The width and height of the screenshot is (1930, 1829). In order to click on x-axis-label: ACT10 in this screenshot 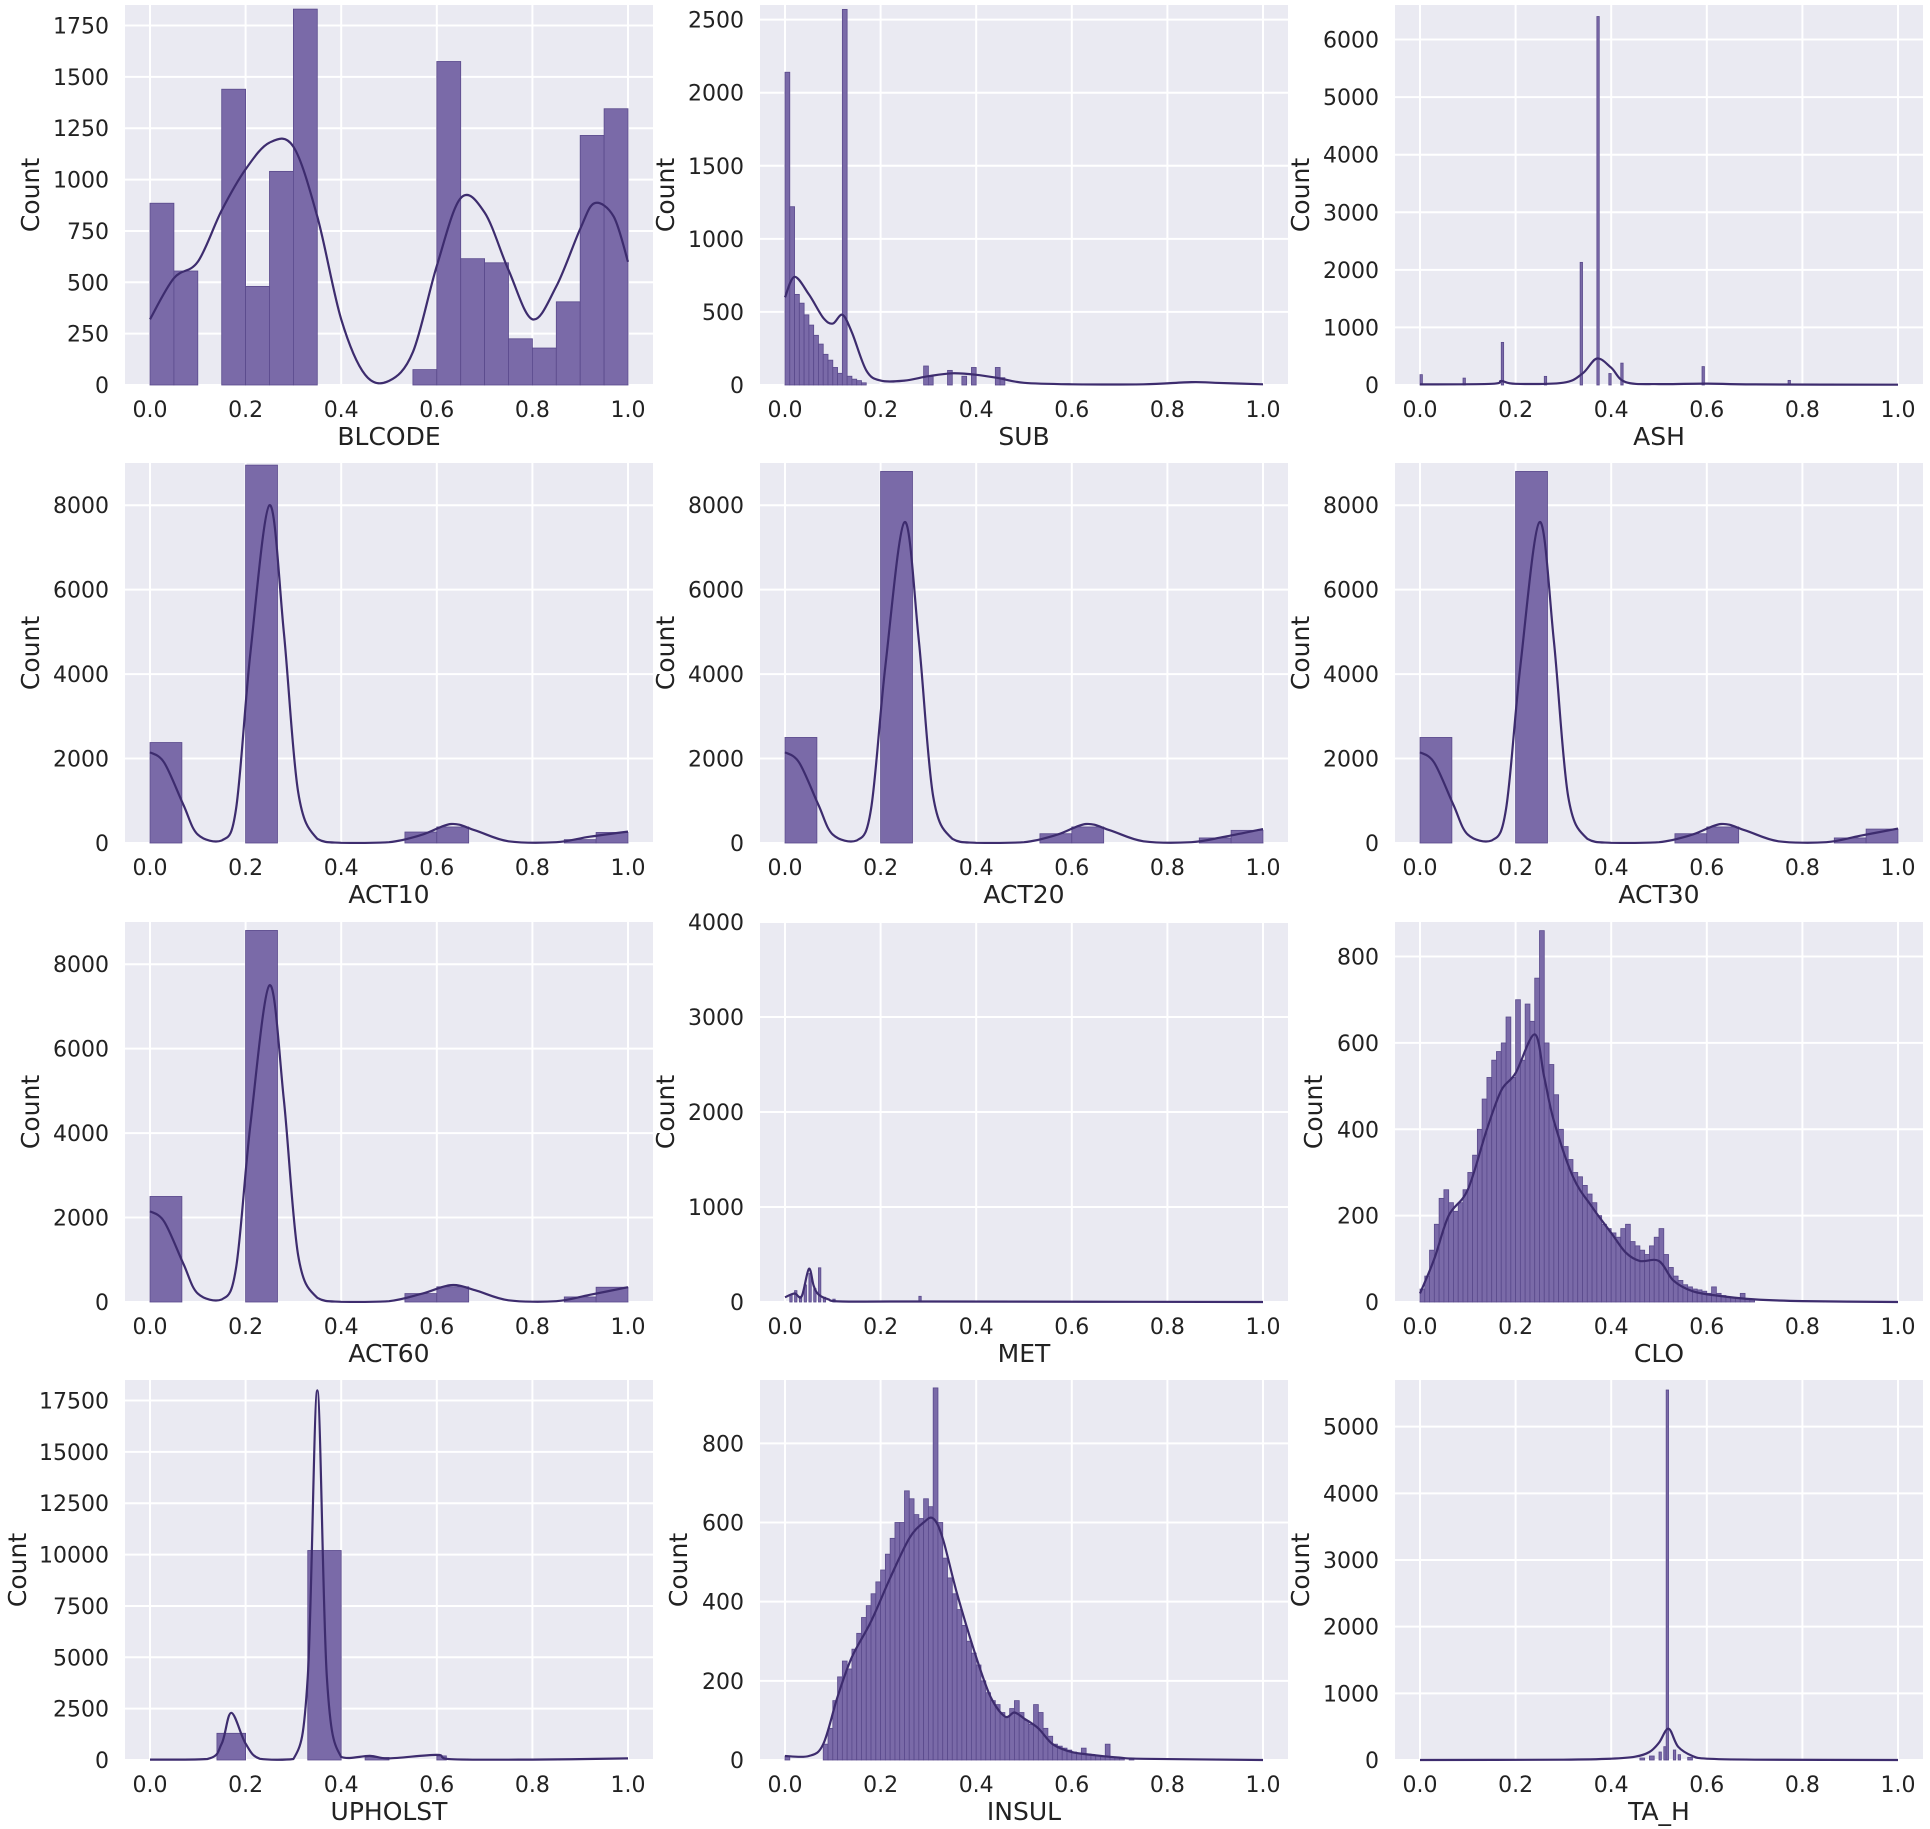, I will do `click(388, 894)`.